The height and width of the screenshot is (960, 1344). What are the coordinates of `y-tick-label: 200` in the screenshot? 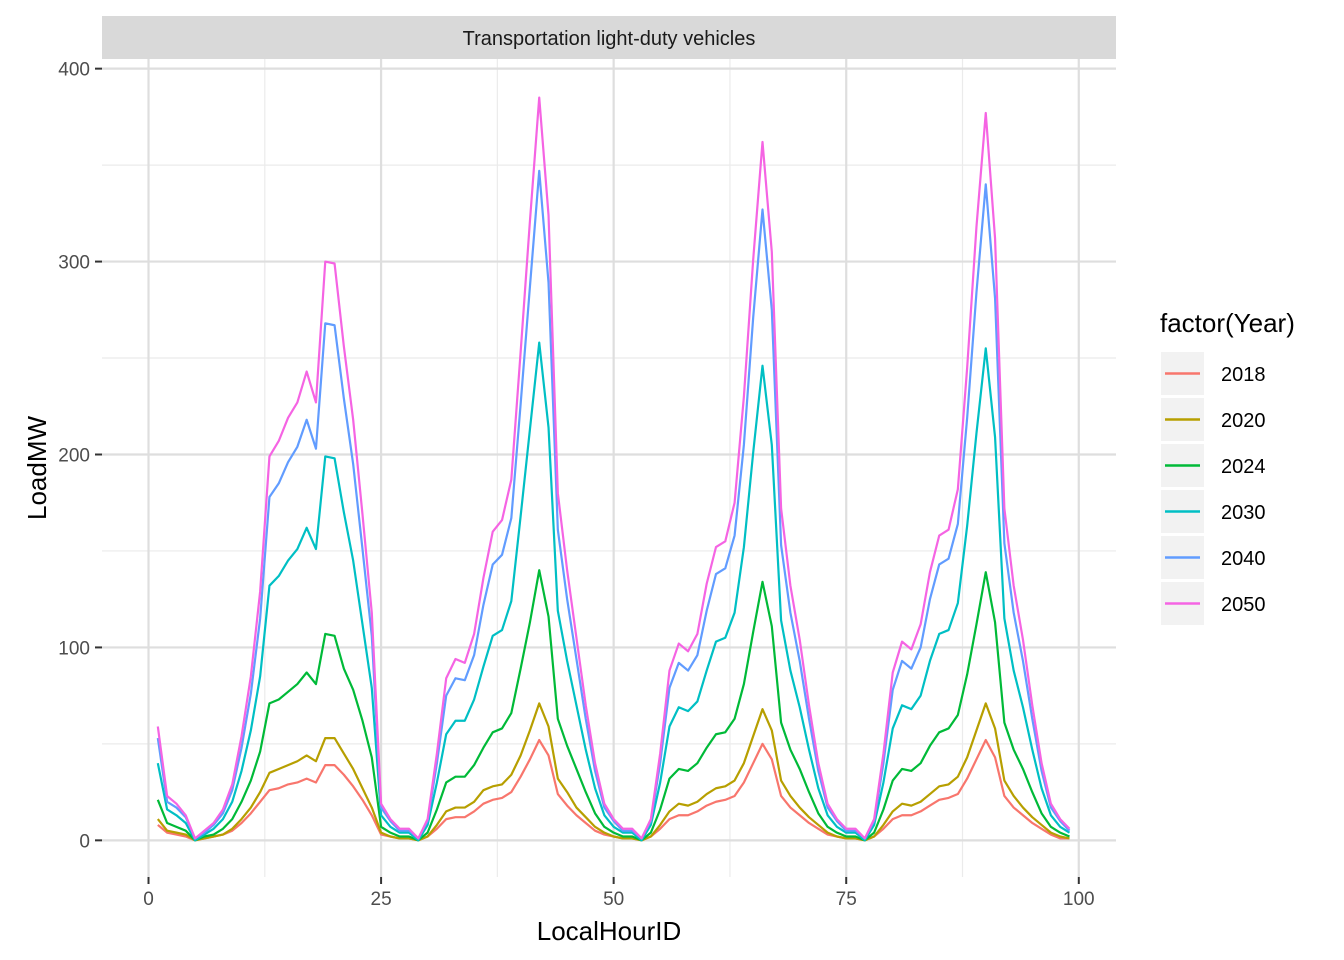 It's located at (74, 455).